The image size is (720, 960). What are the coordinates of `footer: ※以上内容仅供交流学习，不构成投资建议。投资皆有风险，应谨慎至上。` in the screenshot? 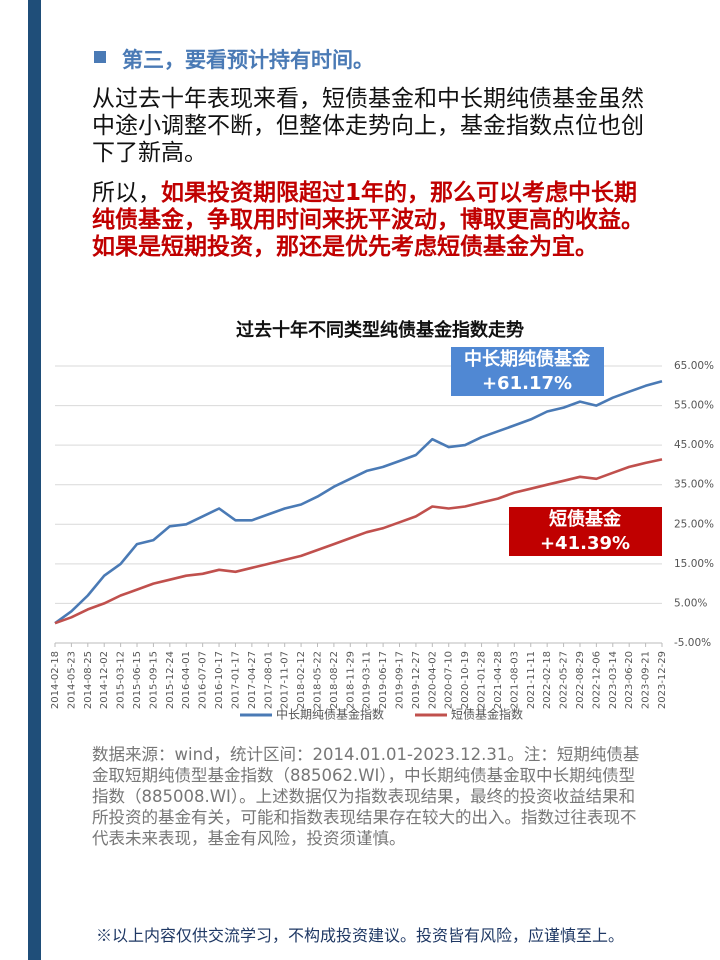 It's located at (359, 935).